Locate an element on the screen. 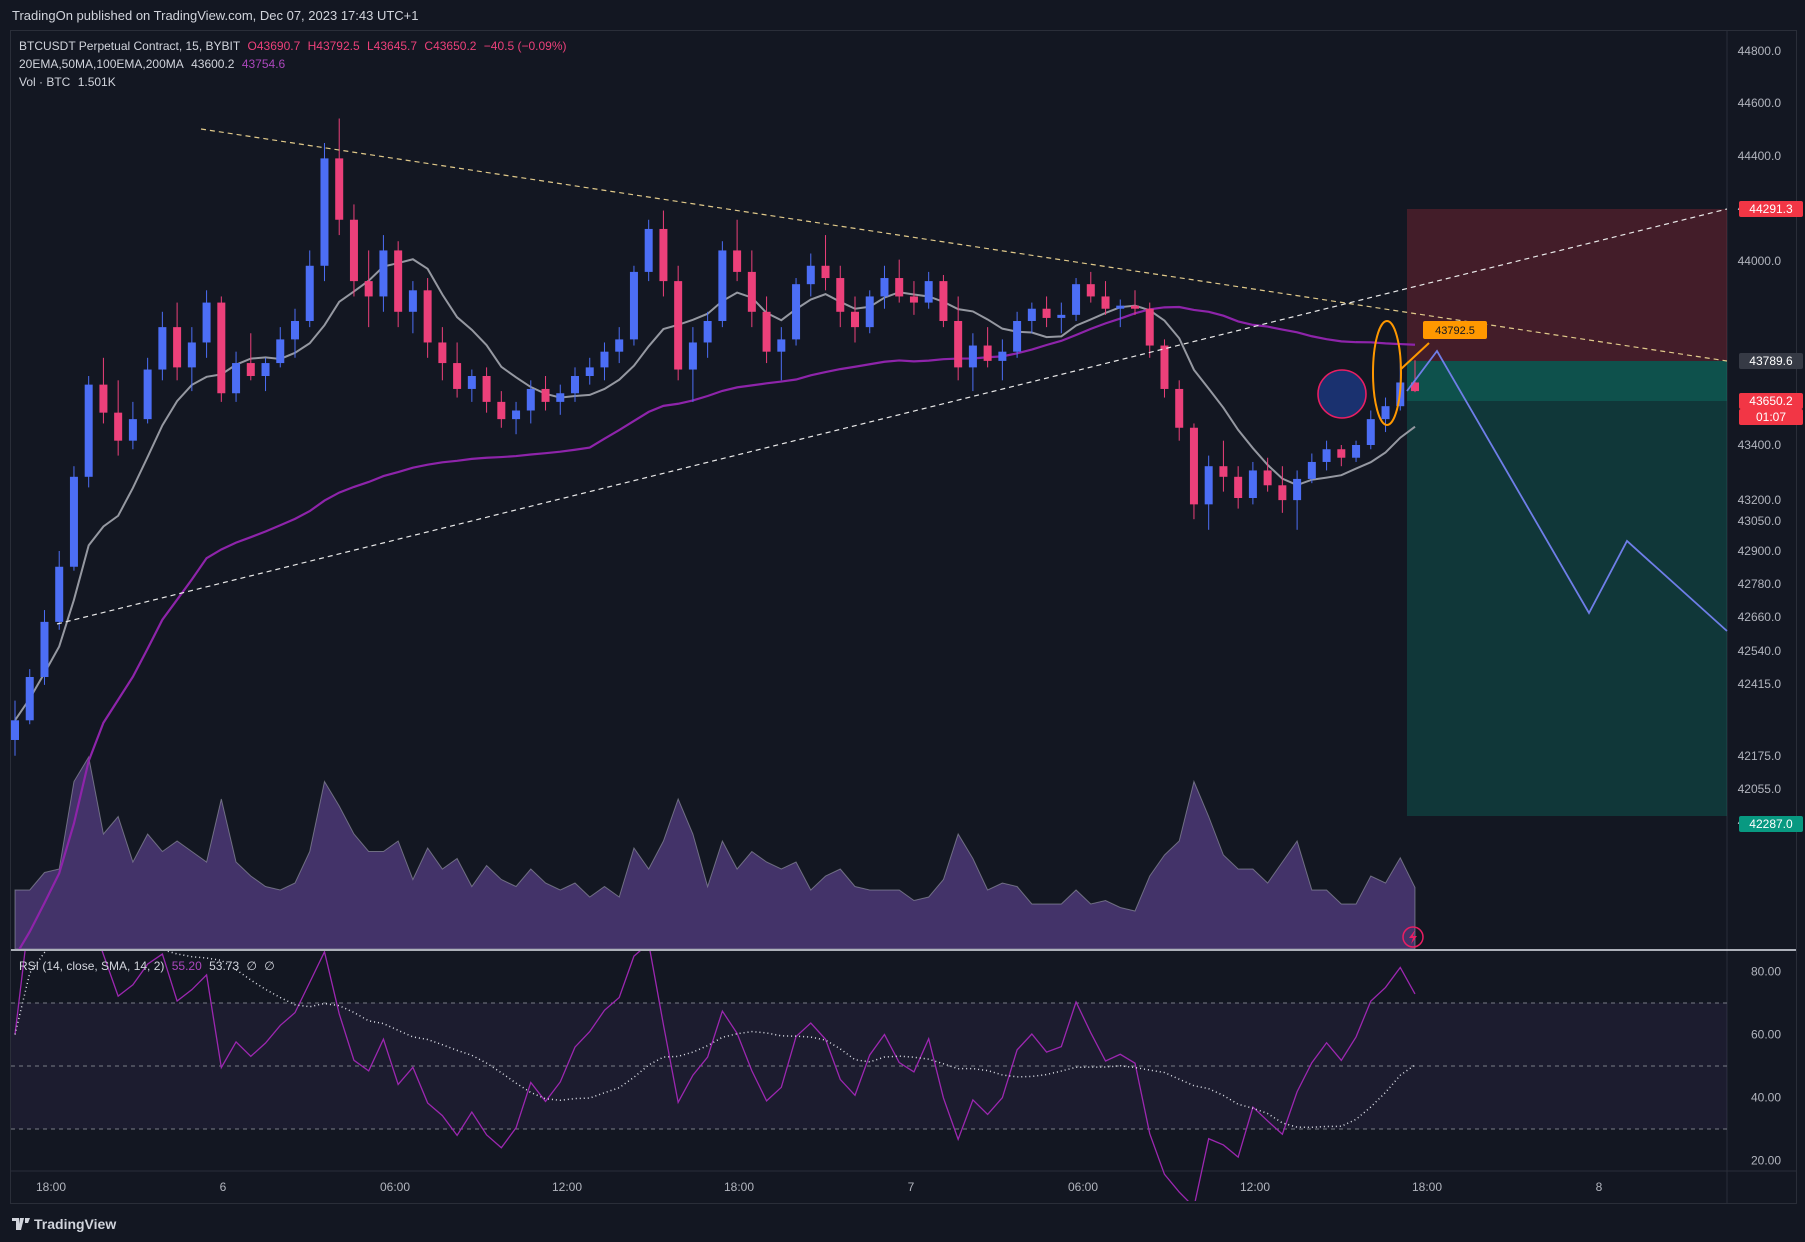 This screenshot has width=1805, height=1242. stop-price-label: 42287.0 is located at coordinates (1771, 824).